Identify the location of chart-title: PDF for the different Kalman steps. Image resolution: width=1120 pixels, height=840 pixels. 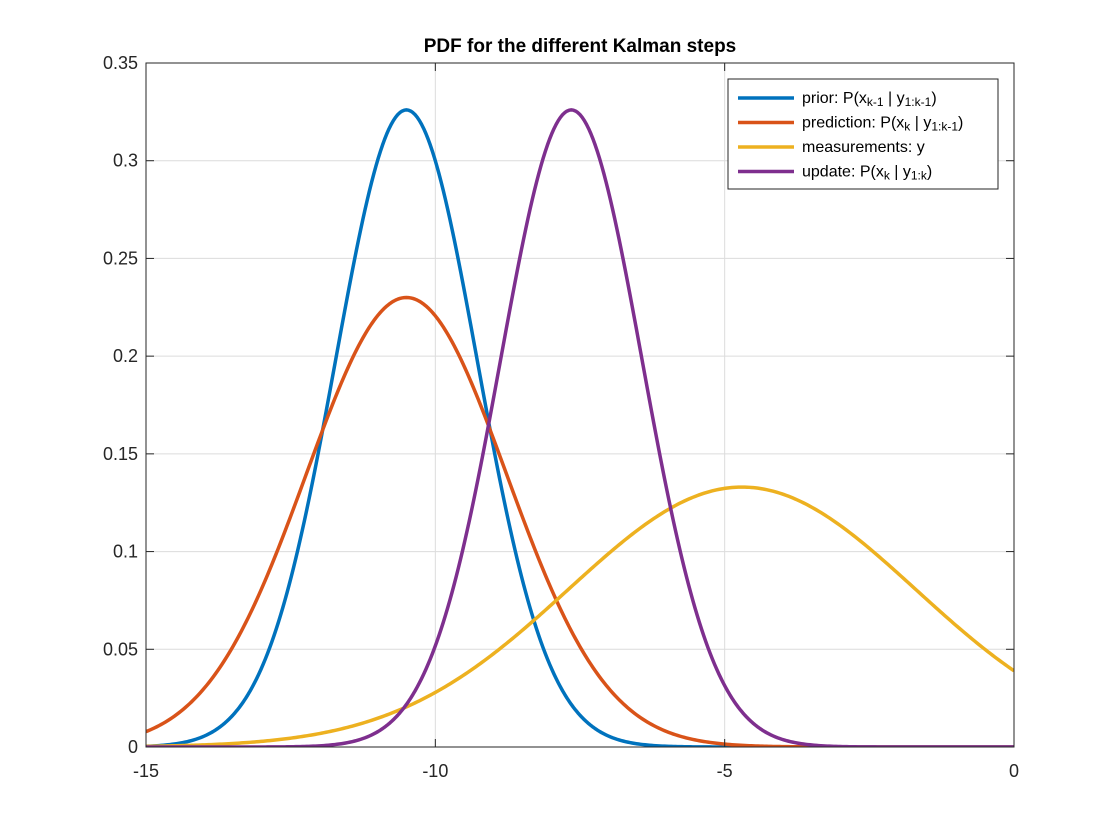
(580, 46).